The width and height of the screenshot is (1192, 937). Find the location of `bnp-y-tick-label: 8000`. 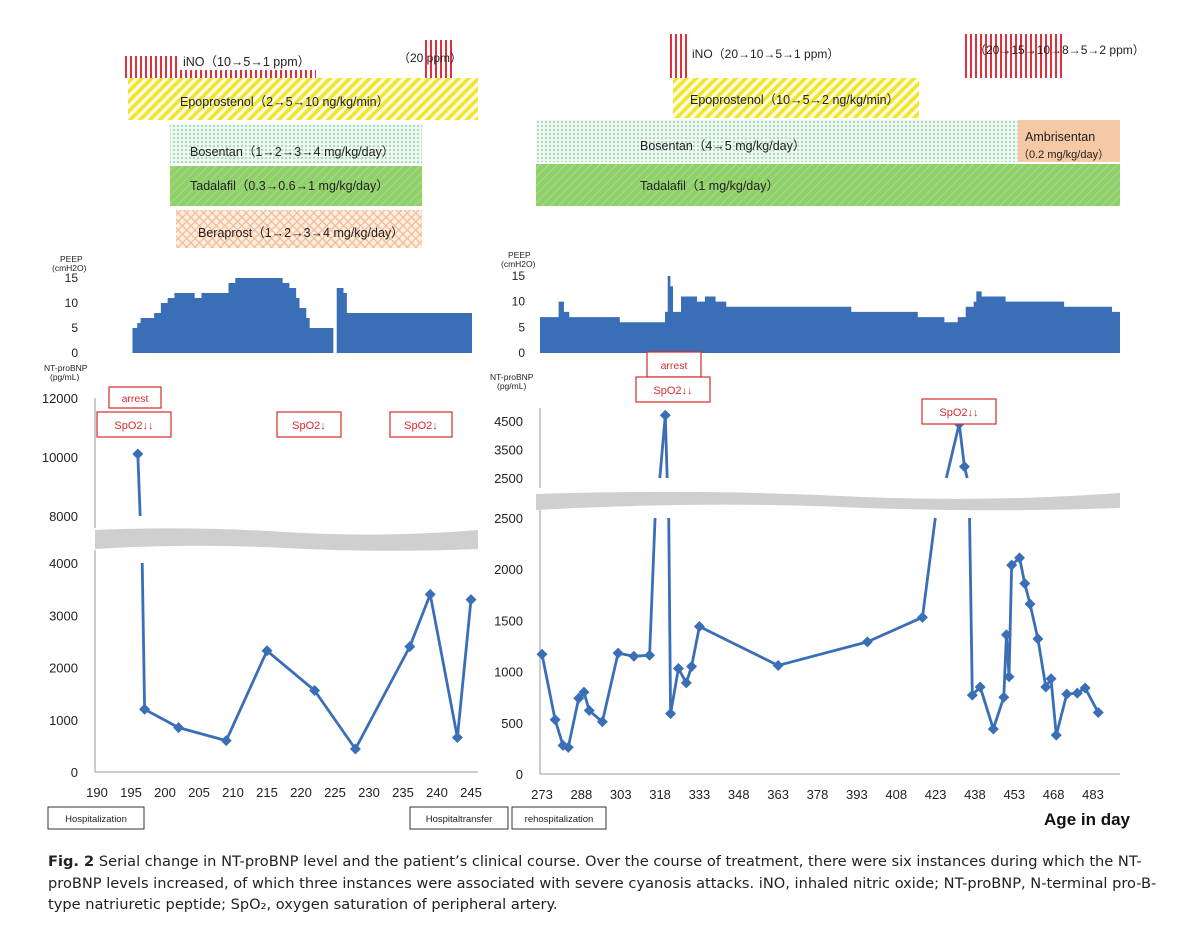

bnp-y-tick-label: 8000 is located at coordinates (63, 516).